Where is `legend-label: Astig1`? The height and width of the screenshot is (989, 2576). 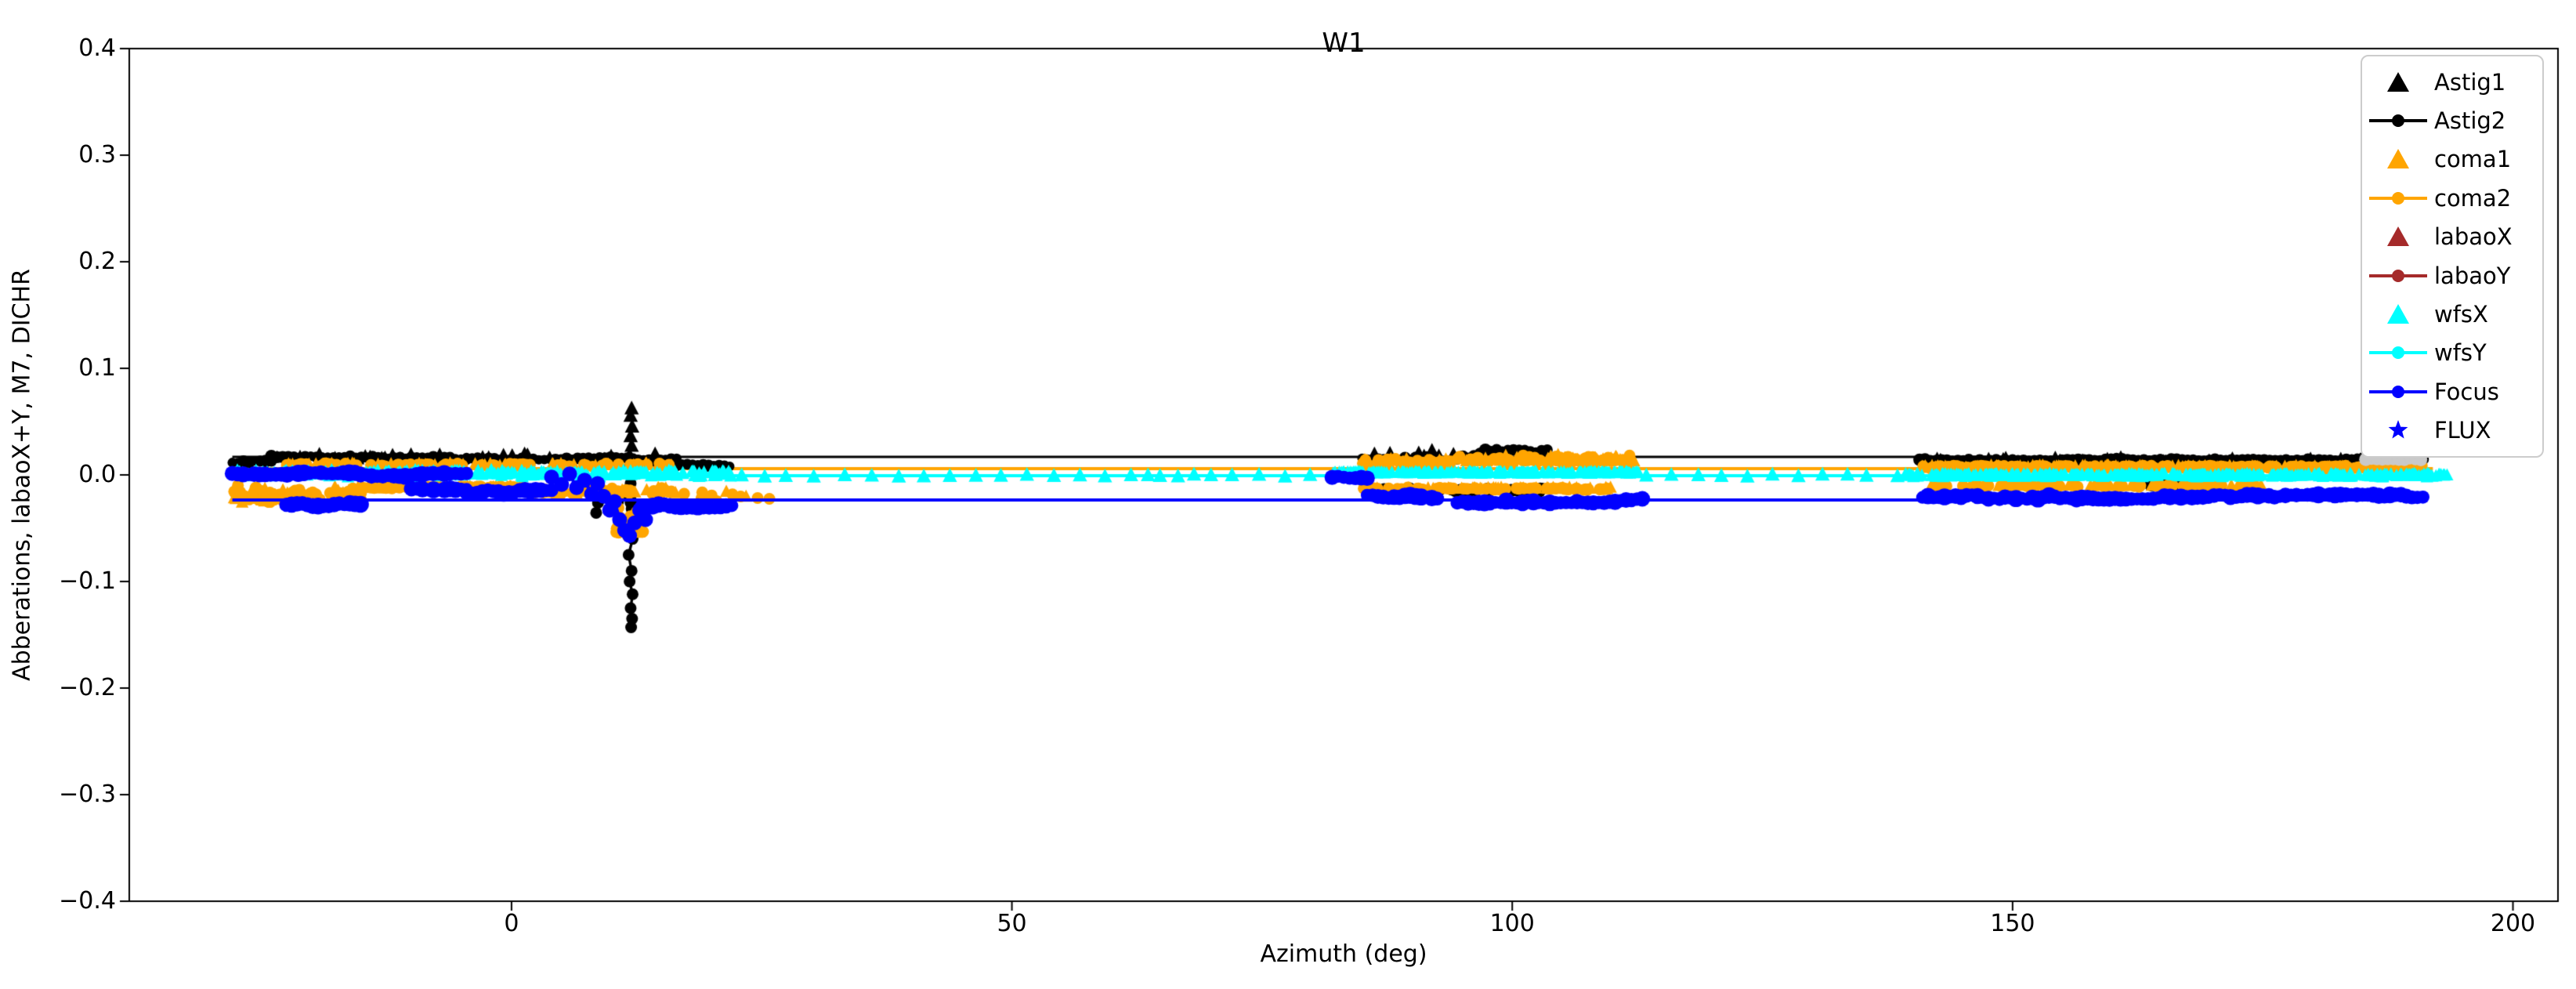
legend-label: Astig1 is located at coordinates (2470, 82).